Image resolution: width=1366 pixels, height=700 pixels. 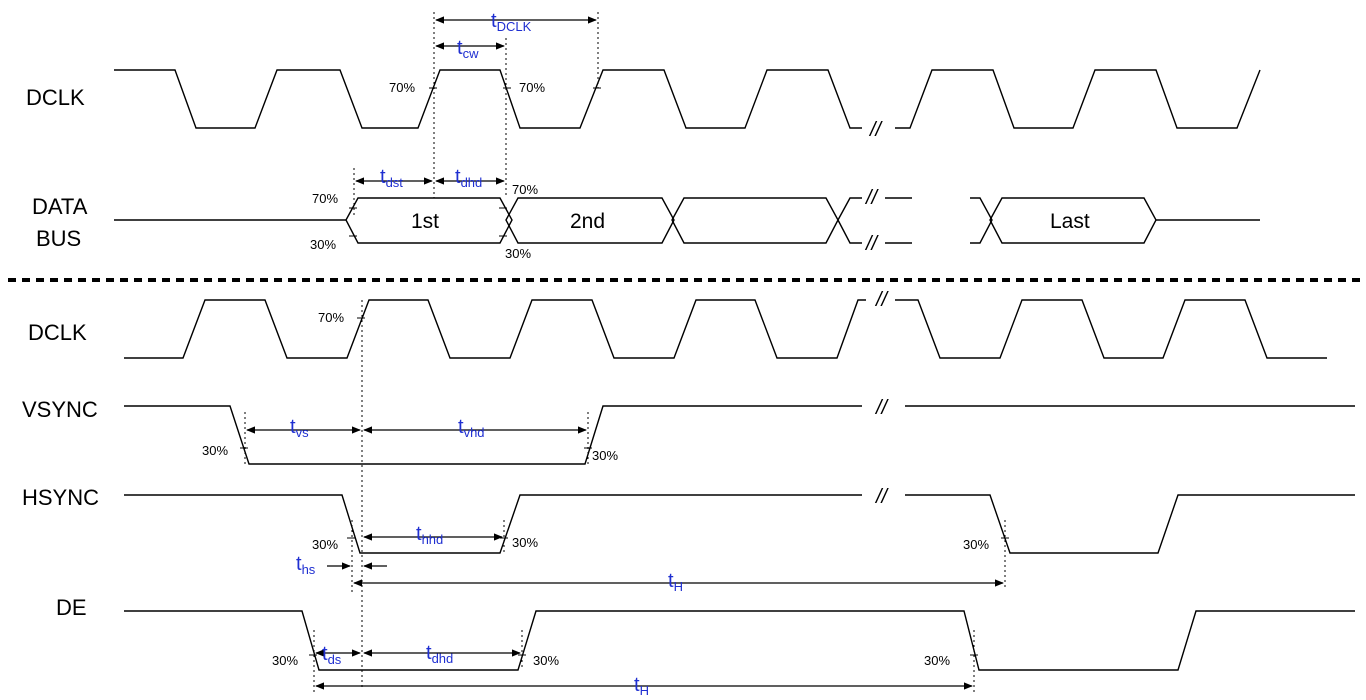 I want to click on tvhd-label: tvhd, so click(x=471, y=428).